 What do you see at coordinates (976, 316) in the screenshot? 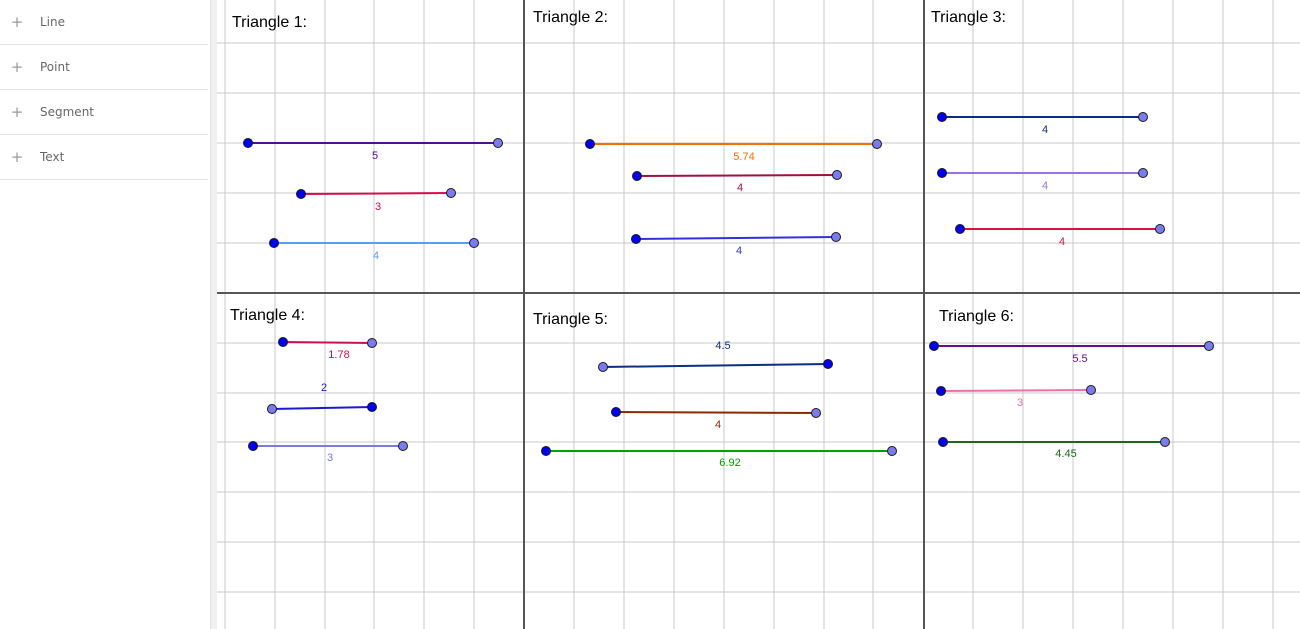
I see `panel-title: Triangle 6:` at bounding box center [976, 316].